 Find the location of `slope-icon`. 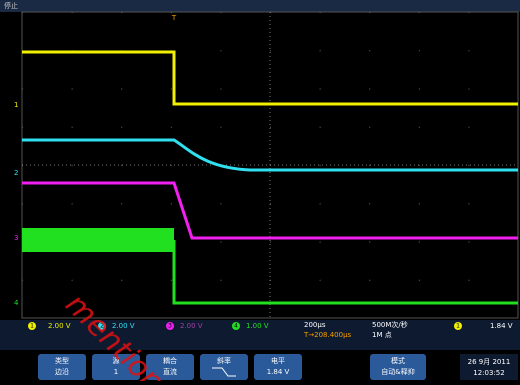

slope-icon is located at coordinates (224, 372).